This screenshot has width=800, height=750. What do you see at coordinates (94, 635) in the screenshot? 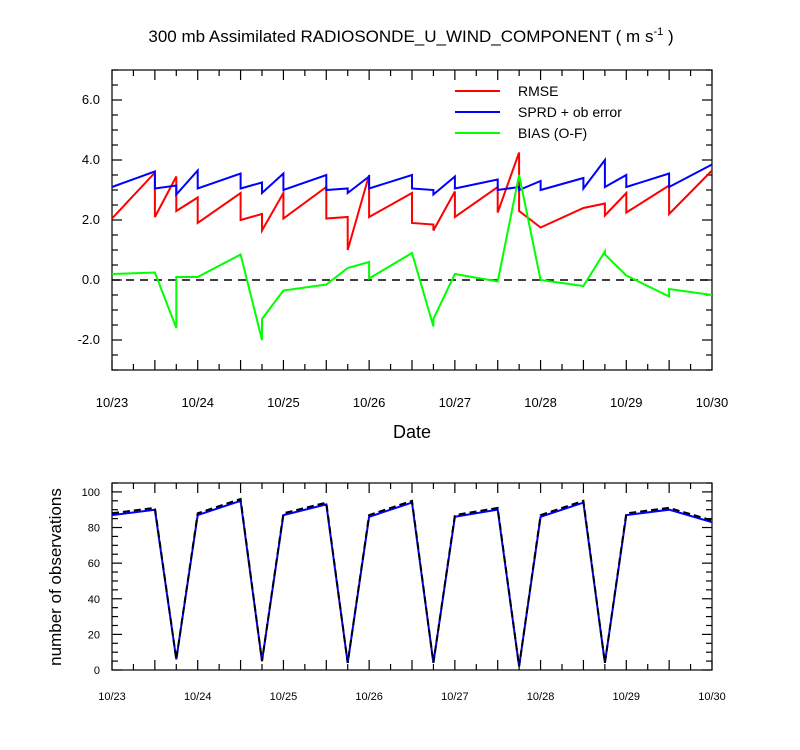
I see `y-tick-label: 20` at bounding box center [94, 635].